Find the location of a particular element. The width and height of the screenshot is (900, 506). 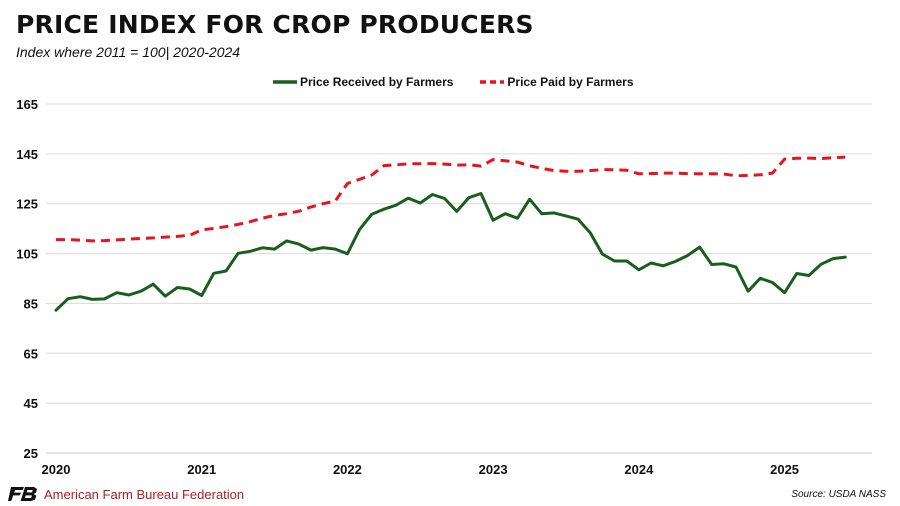

legend-item-received: Price Received by Farmers is located at coordinates (362, 82).